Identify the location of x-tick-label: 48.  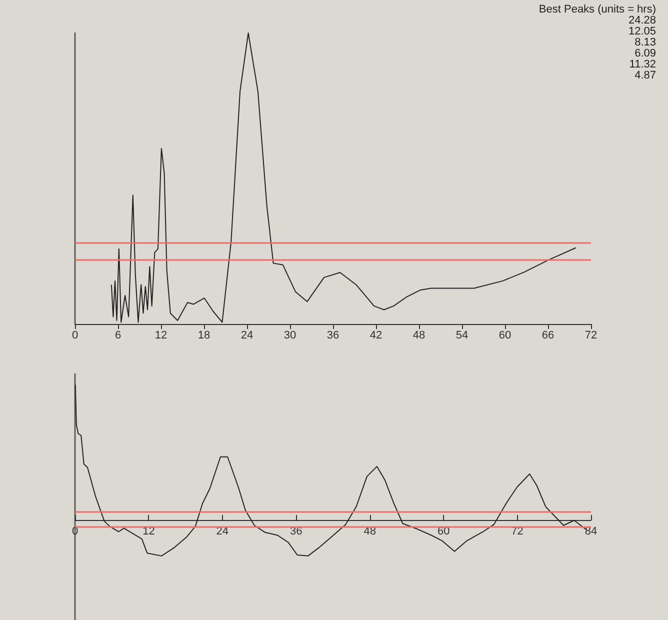
(419, 336).